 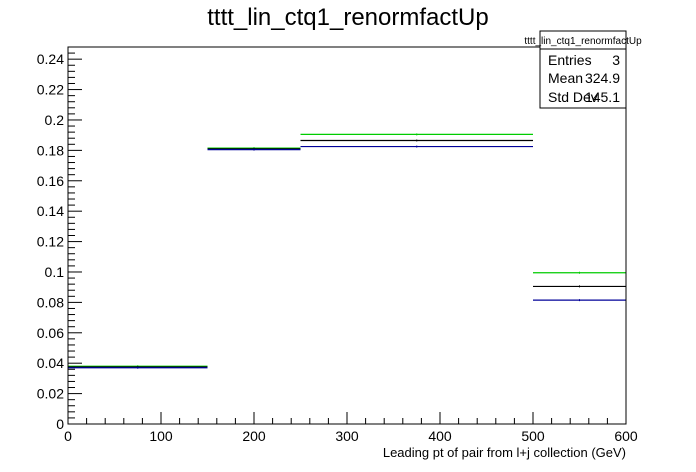 I want to click on x-tick-label: 100, so click(x=161, y=436).